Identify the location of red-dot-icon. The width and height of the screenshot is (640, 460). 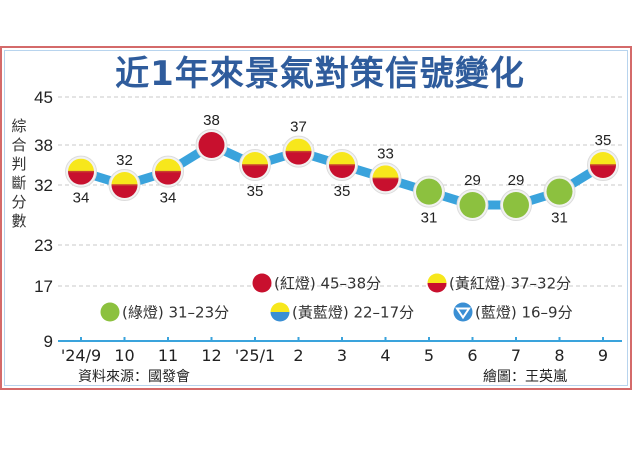
(262, 283).